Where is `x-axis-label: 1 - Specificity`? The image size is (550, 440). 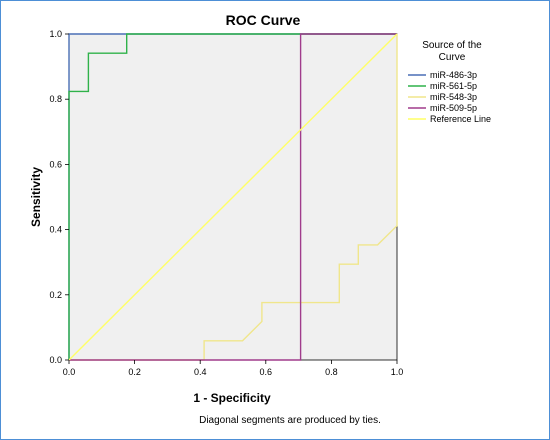
x-axis-label: 1 - Specificity is located at coordinates (232, 398).